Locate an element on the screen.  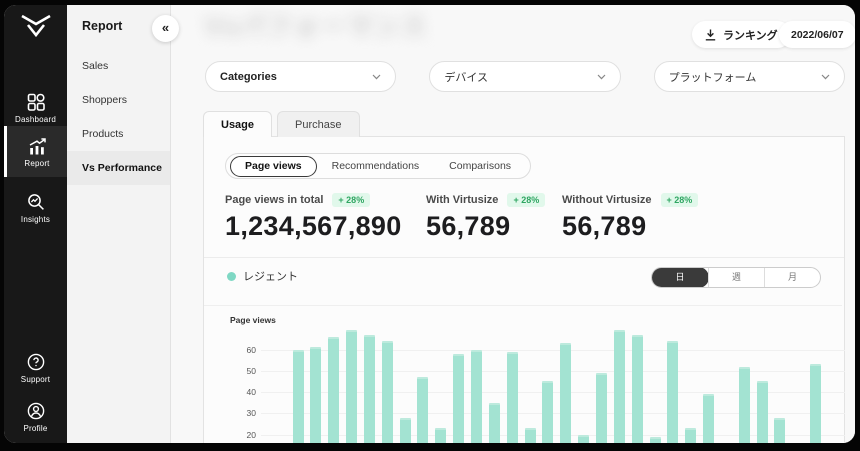
stat-page-views-total: Page views in total + 28% 1,234,567,890 is located at coordinates (313, 217).